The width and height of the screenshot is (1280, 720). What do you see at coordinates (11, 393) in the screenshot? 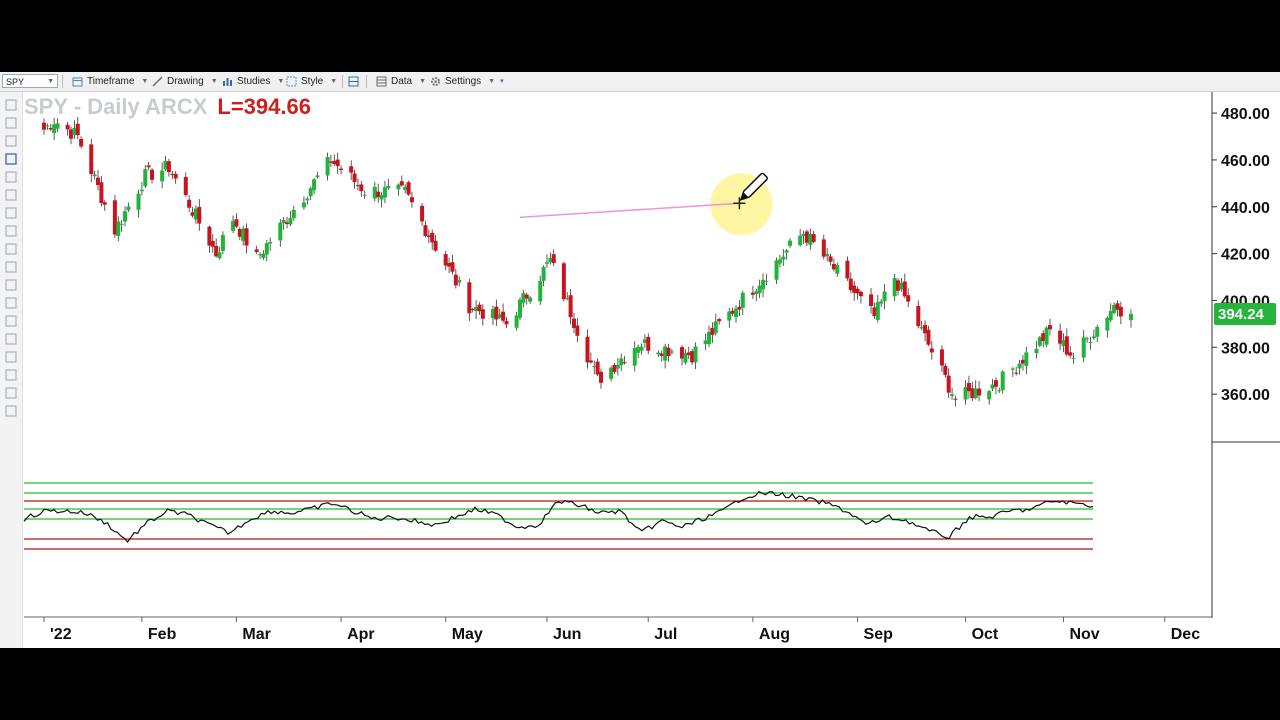
I see `tool-curve-icon` at bounding box center [11, 393].